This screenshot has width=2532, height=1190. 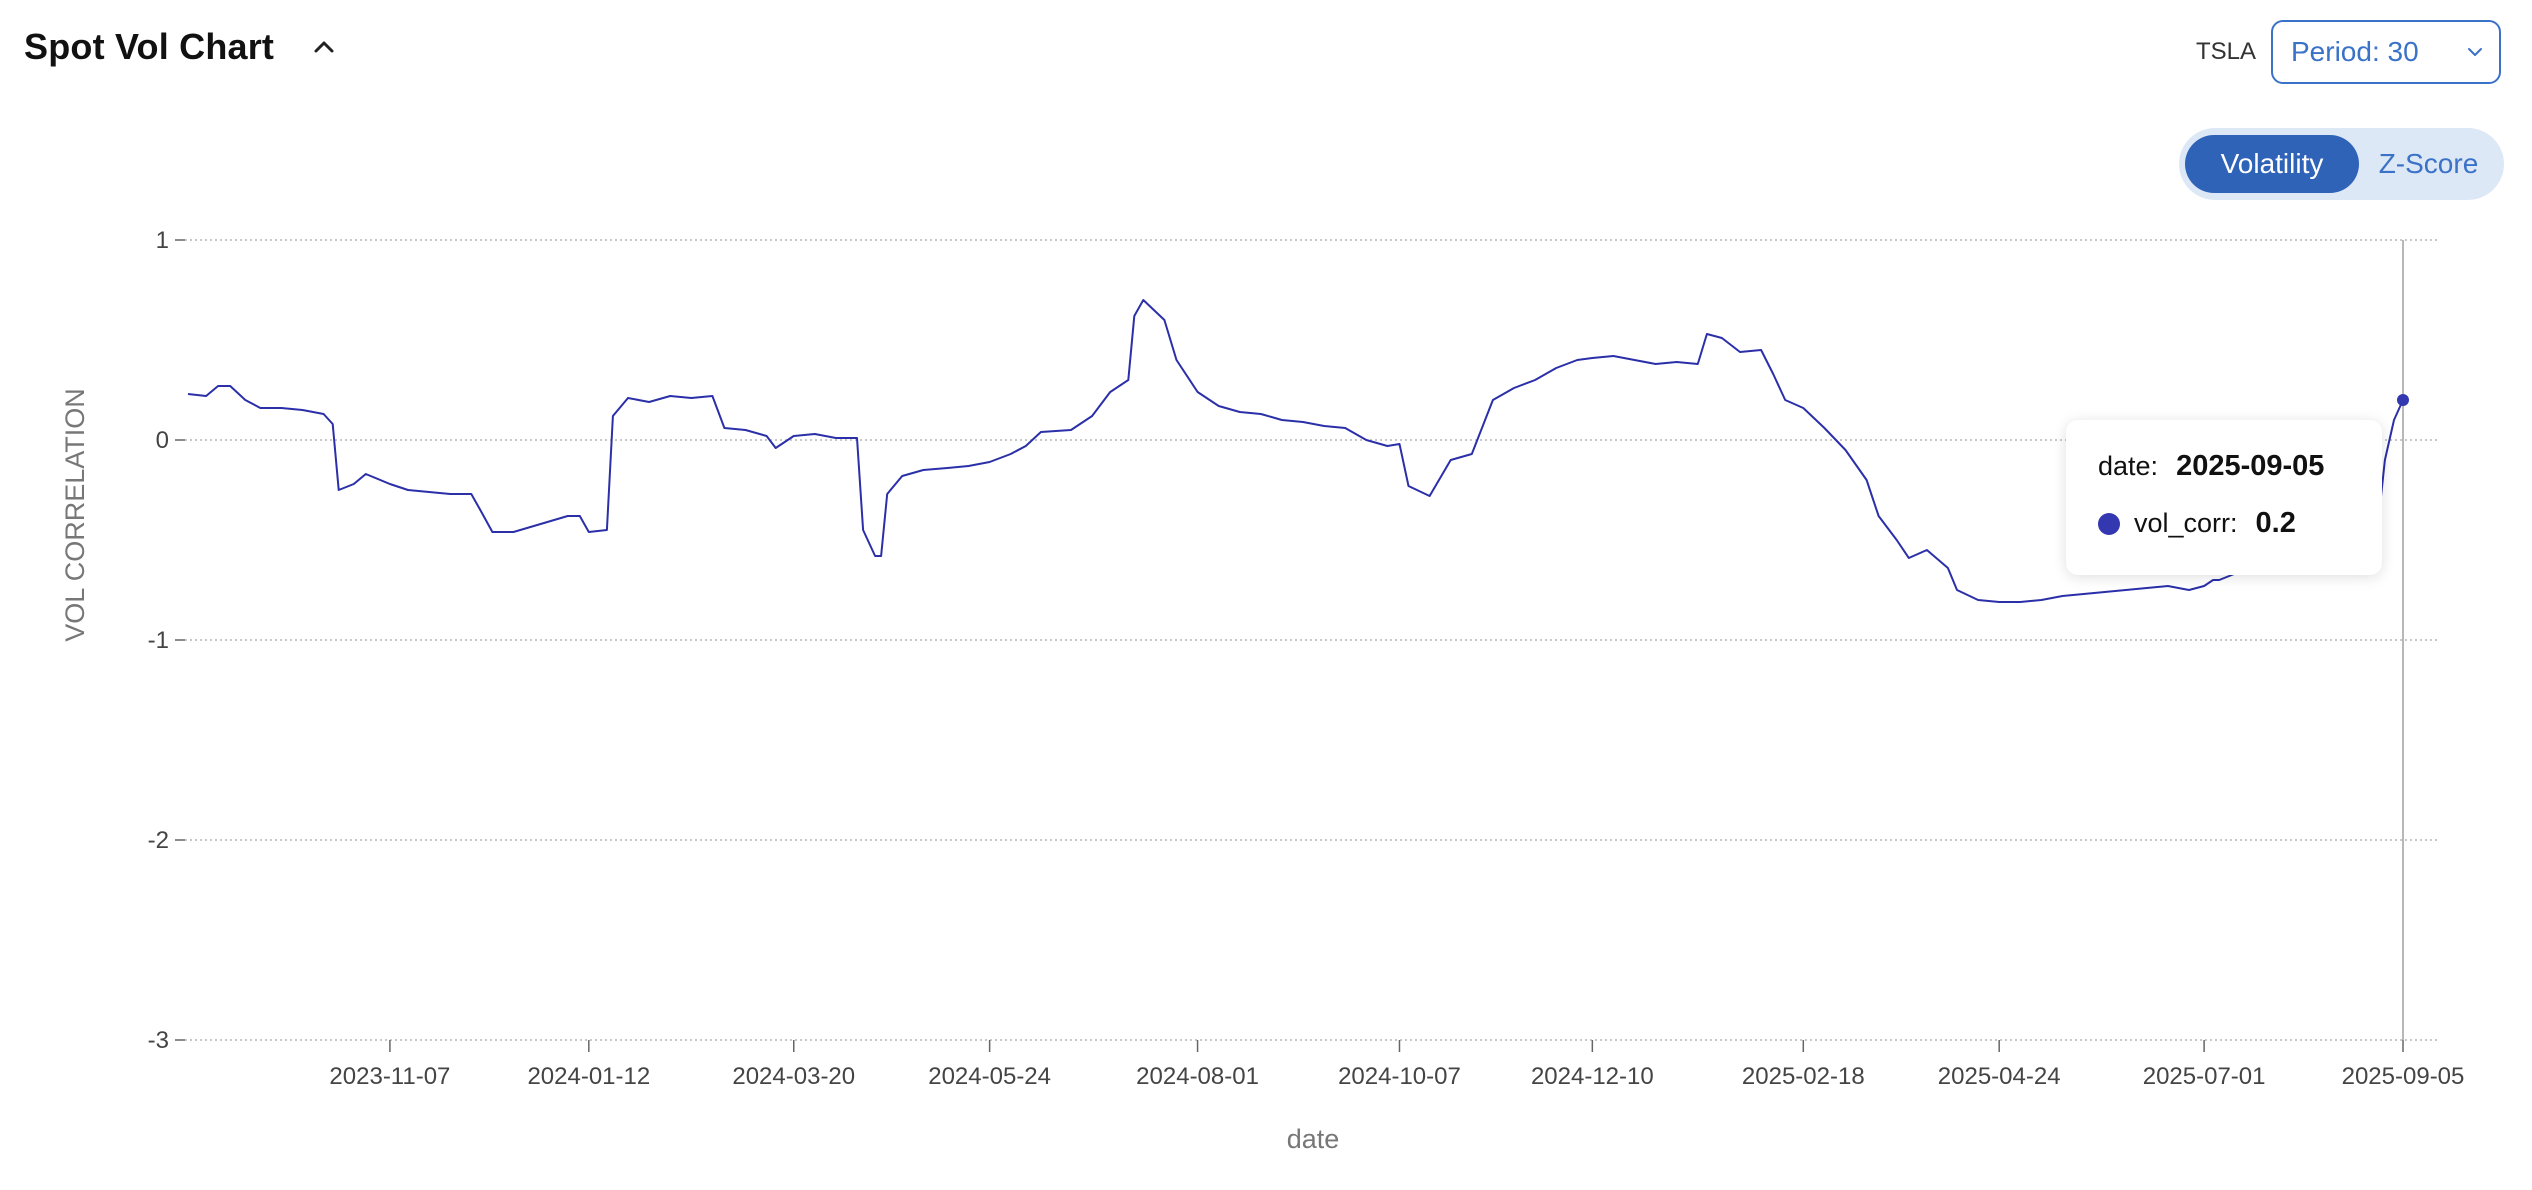 I want to click on chevron-up-icon, so click(x=324, y=47).